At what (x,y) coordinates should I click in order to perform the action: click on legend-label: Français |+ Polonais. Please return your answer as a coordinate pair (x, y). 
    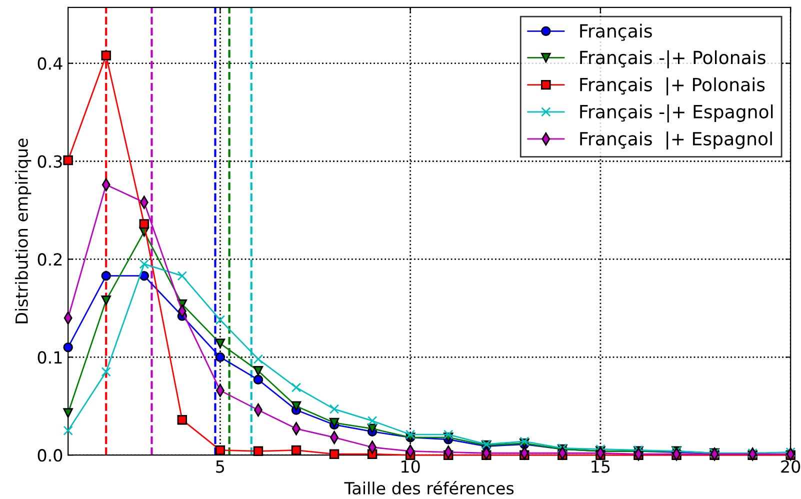
    Looking at the image, I should click on (672, 86).